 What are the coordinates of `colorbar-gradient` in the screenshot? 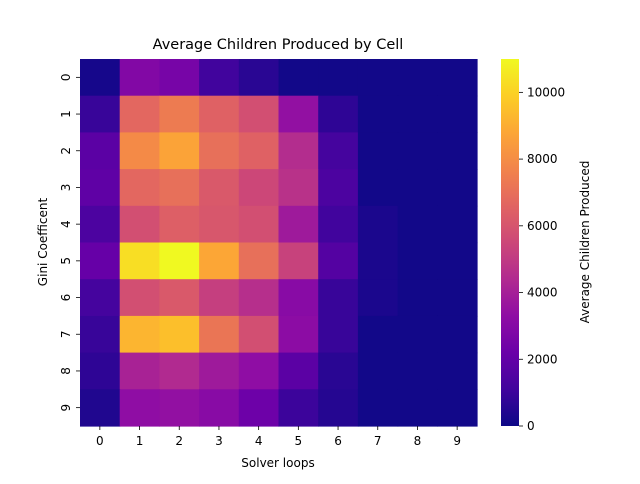 It's located at (510, 242).